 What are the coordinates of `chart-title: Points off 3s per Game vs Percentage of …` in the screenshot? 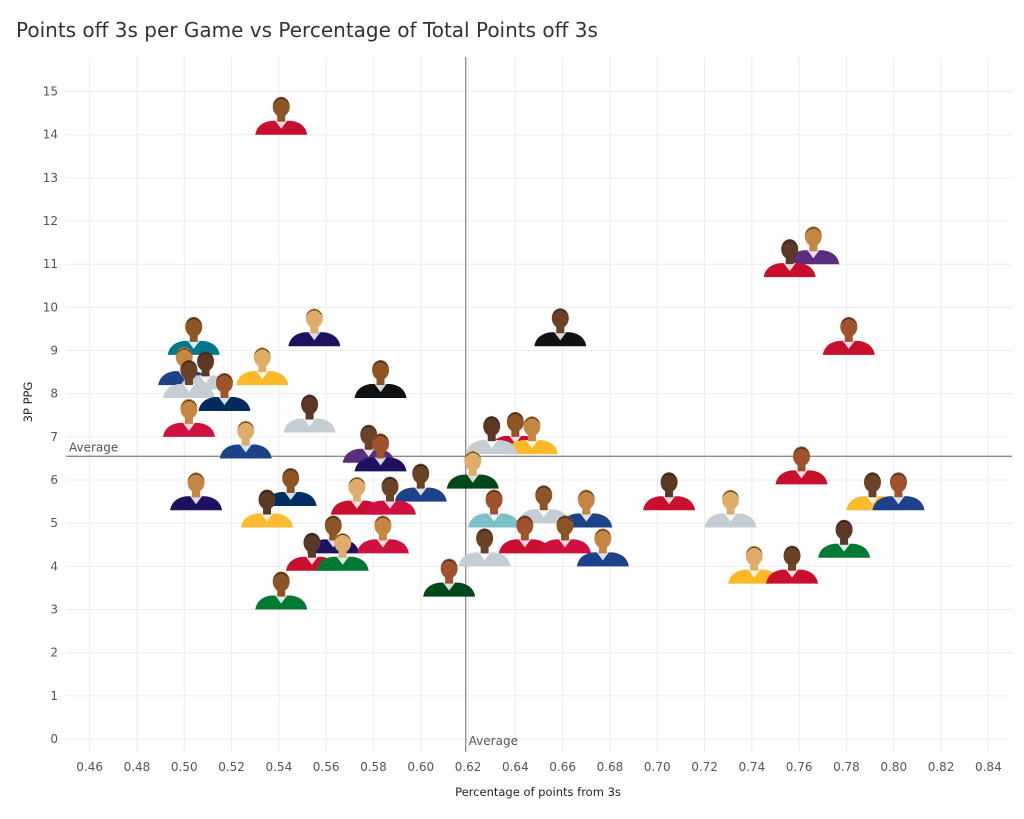 It's located at (307, 30).